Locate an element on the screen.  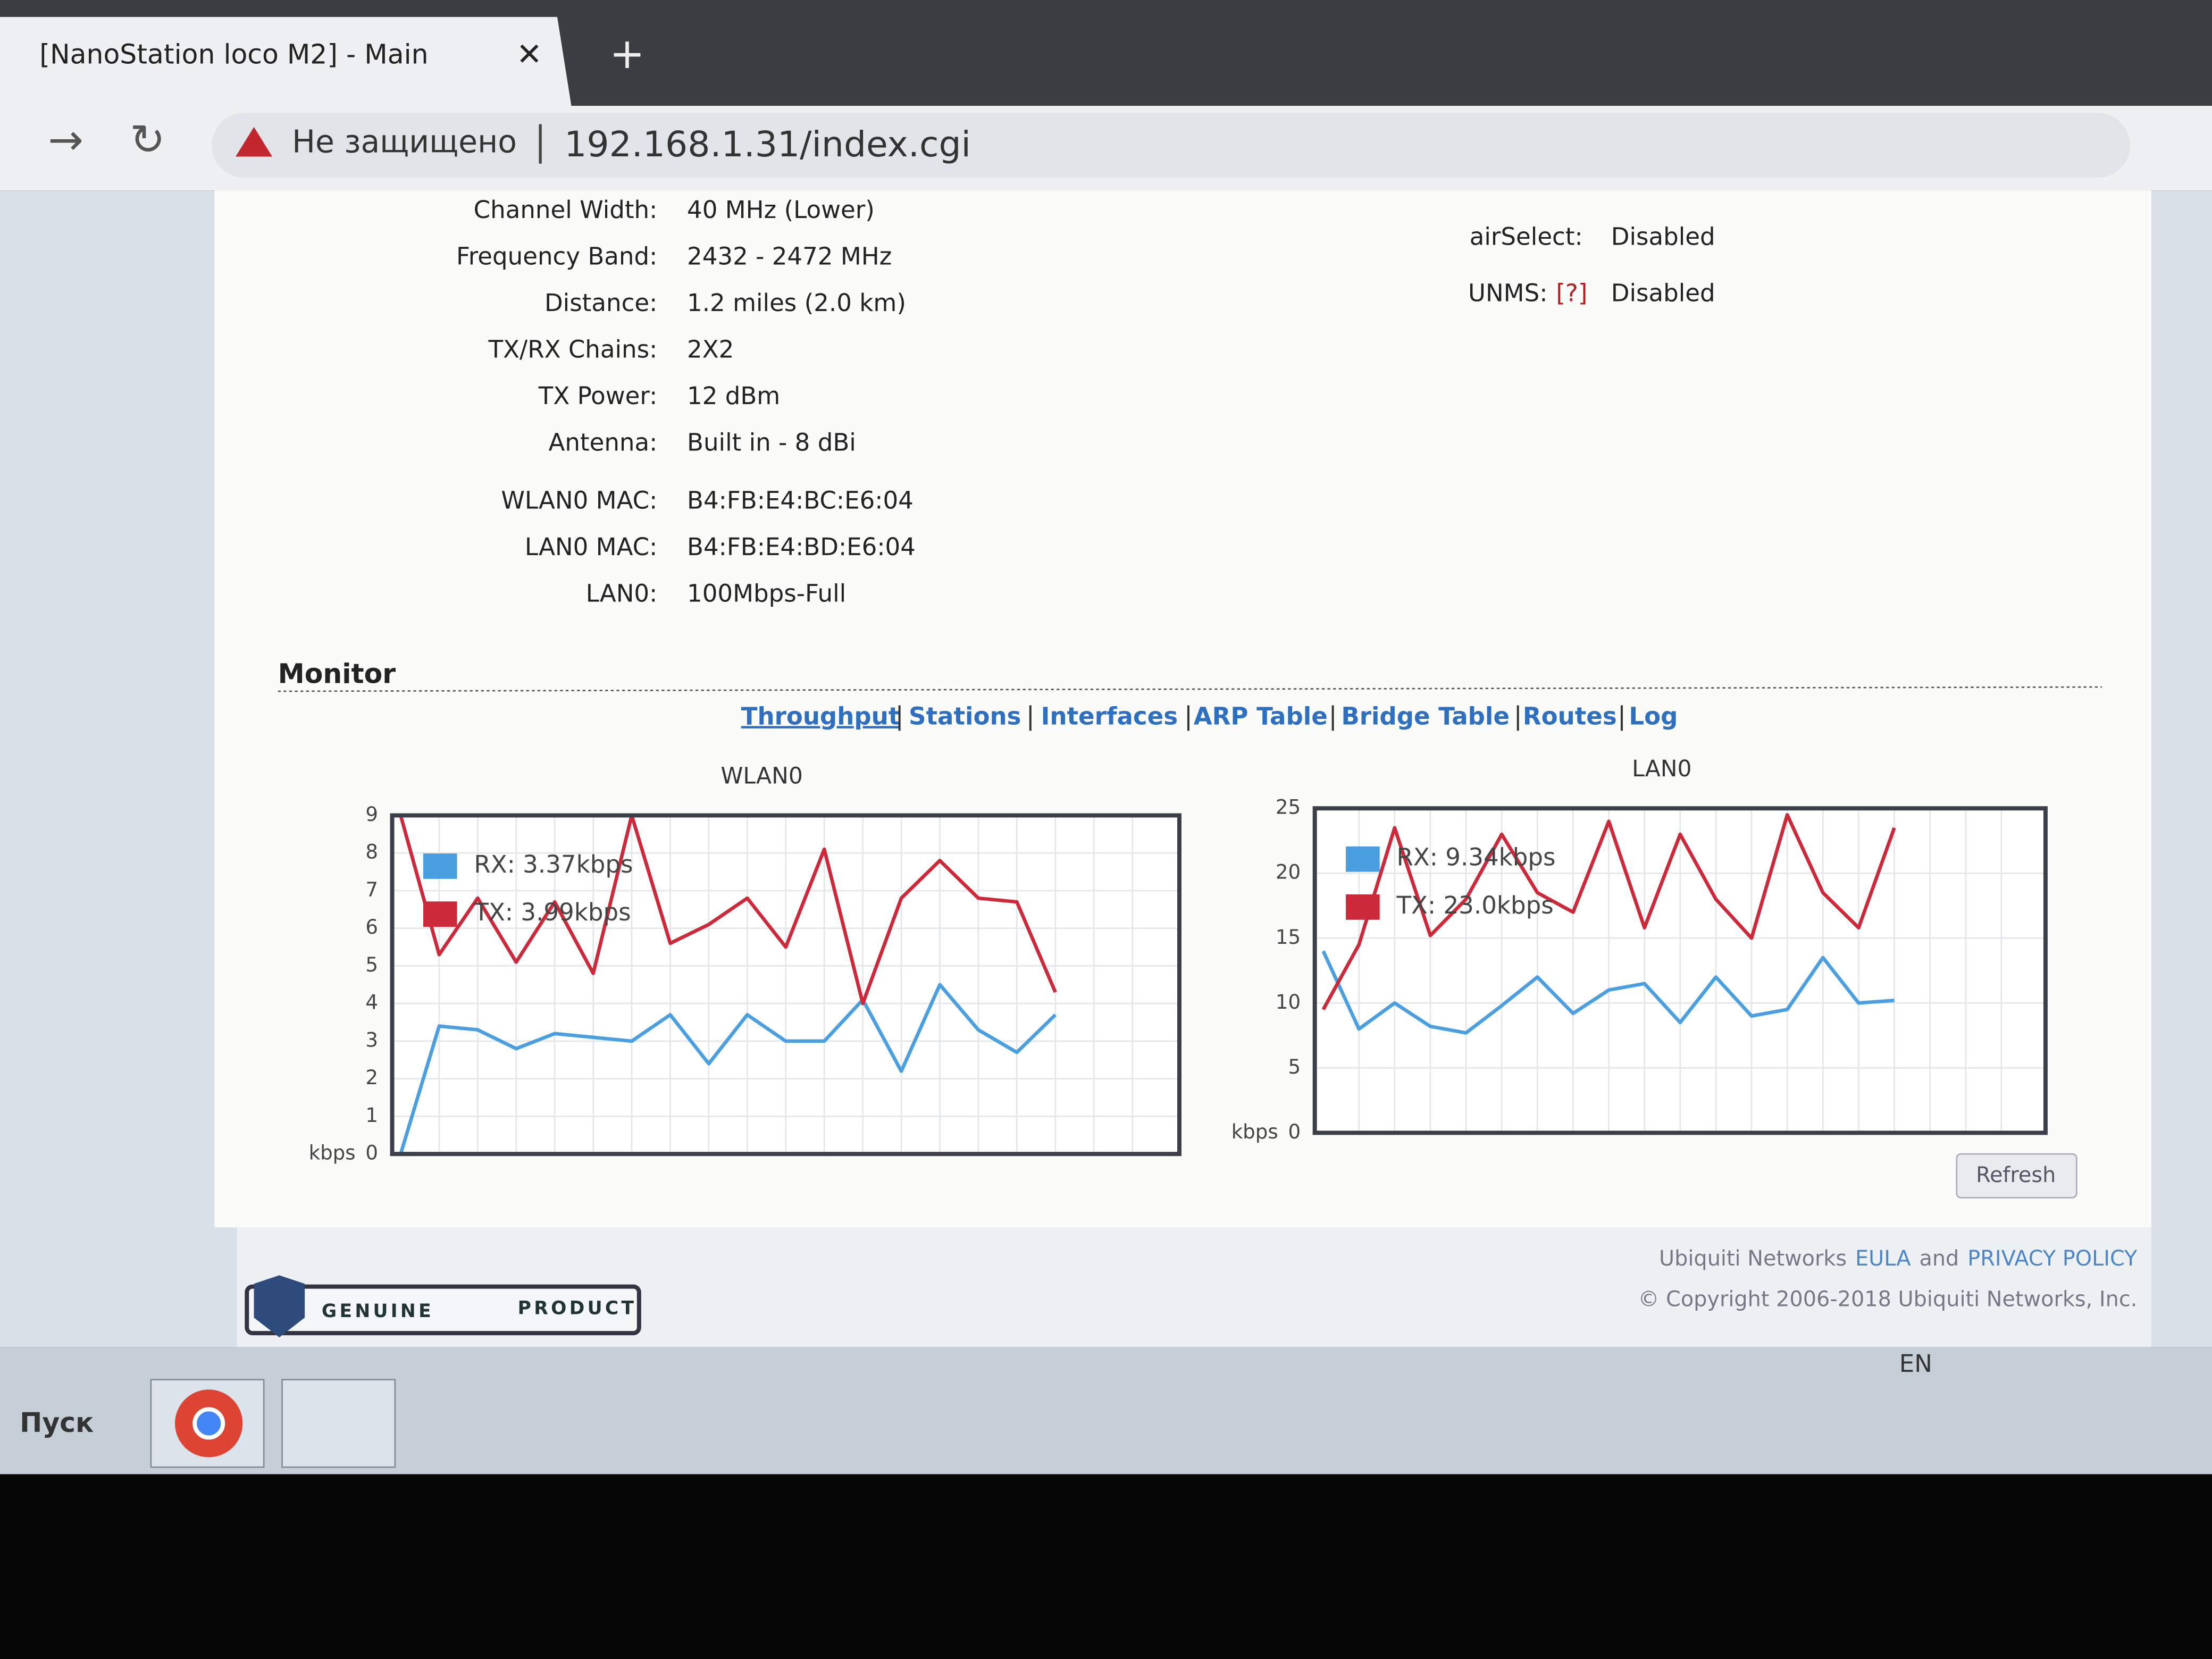
start-button: Пуск is located at coordinates (57, 1422).